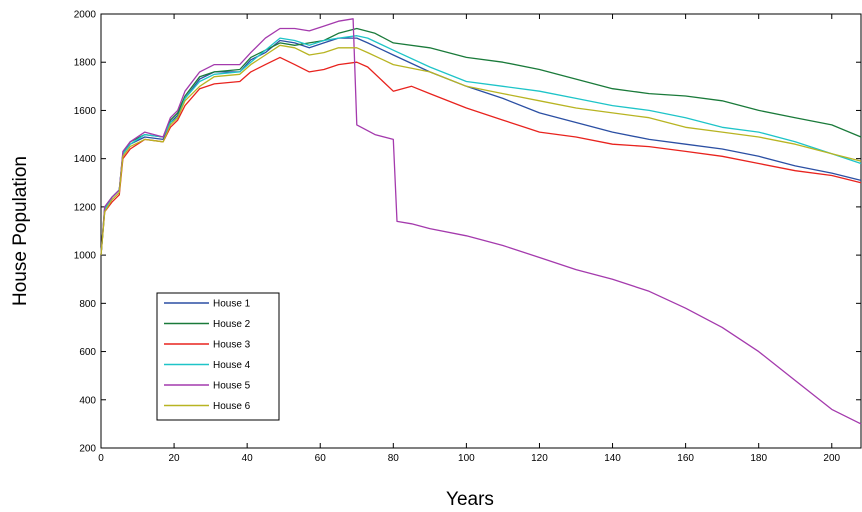  Describe the element at coordinates (831, 458) in the screenshot. I see `x-tick-label: 200` at that location.